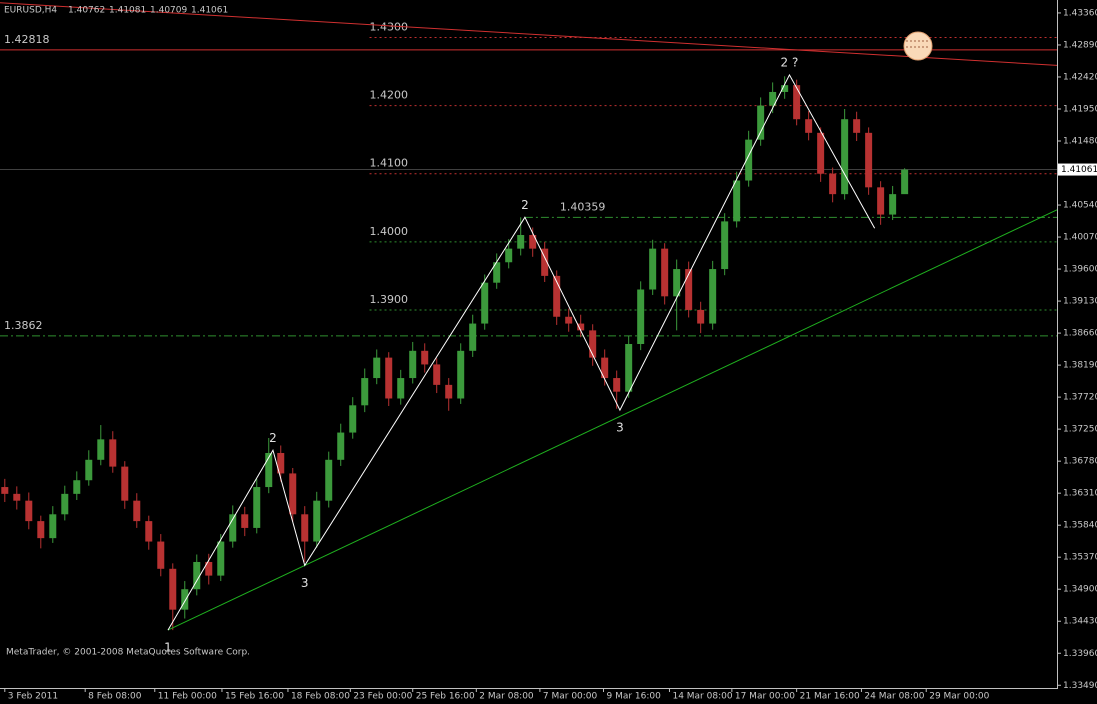 Image resolution: width=1097 pixels, height=704 pixels. What do you see at coordinates (1080, 430) in the screenshot?
I see `y-tick-label: 1.37250` at bounding box center [1080, 430].